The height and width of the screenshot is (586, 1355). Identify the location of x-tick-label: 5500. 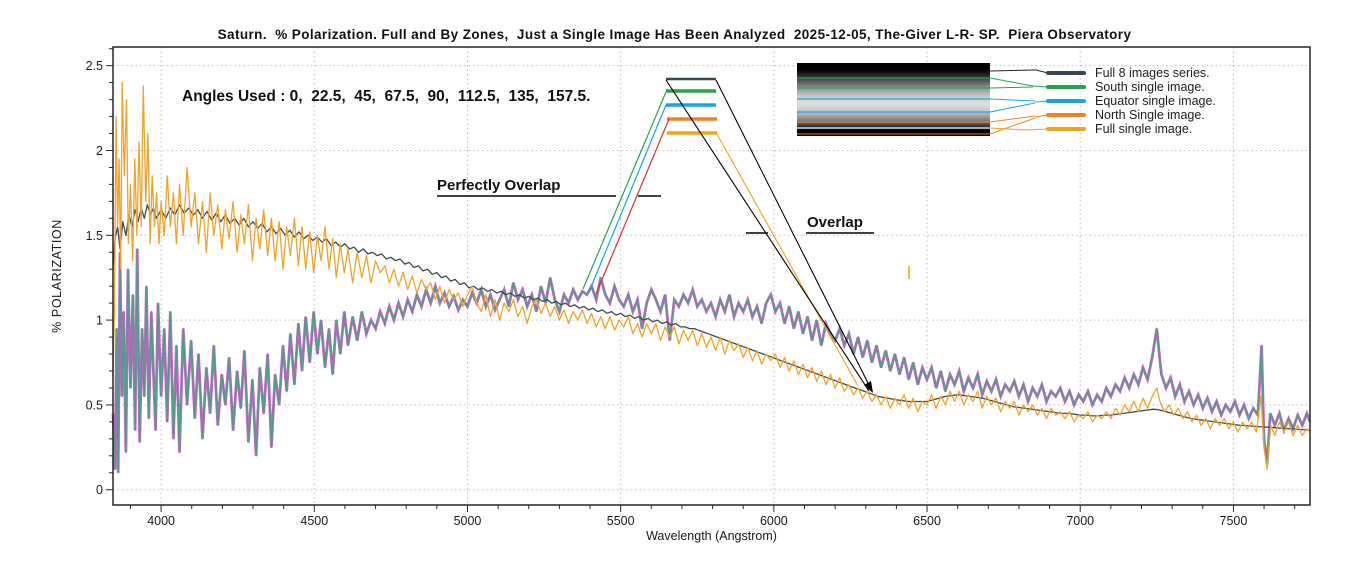
(621, 521).